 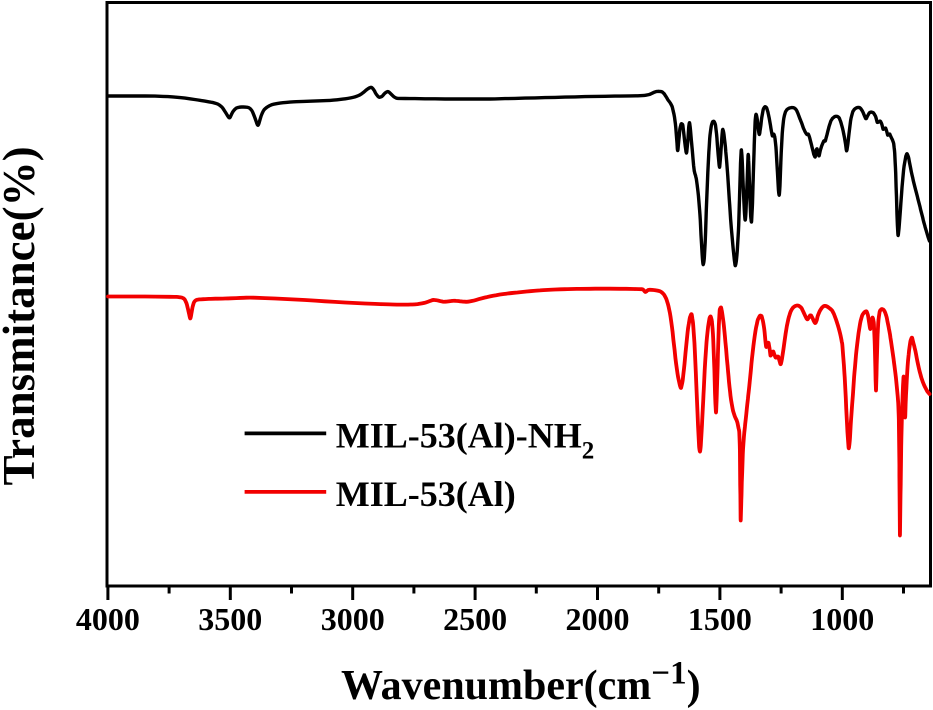 I want to click on svg-text: Wavenumber(cm−1), so click(x=521, y=683).